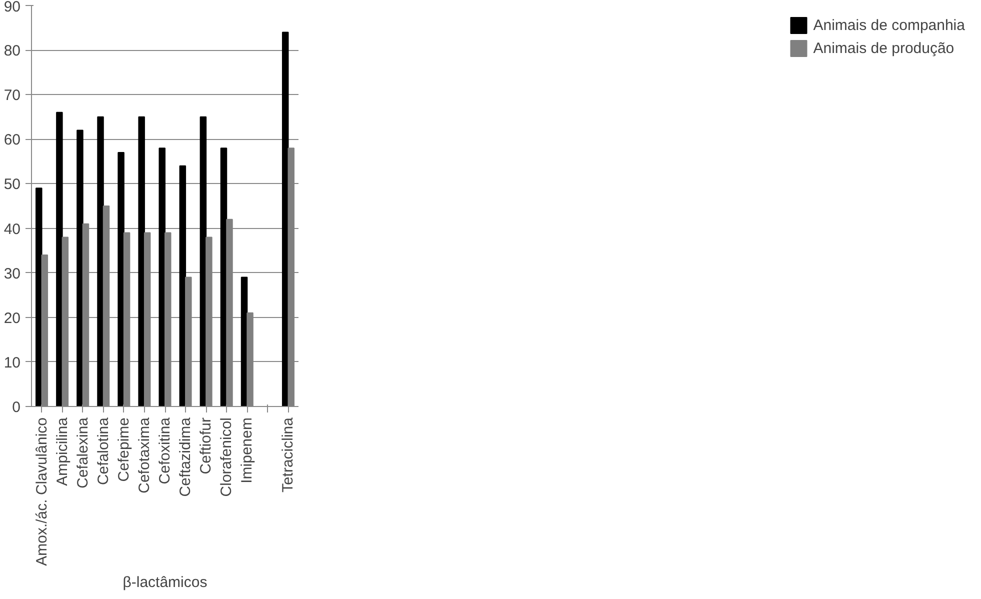 The height and width of the screenshot is (599, 981). I want to click on x-tick-label: Amox./ác. Clavulânico, so click(41, 491).